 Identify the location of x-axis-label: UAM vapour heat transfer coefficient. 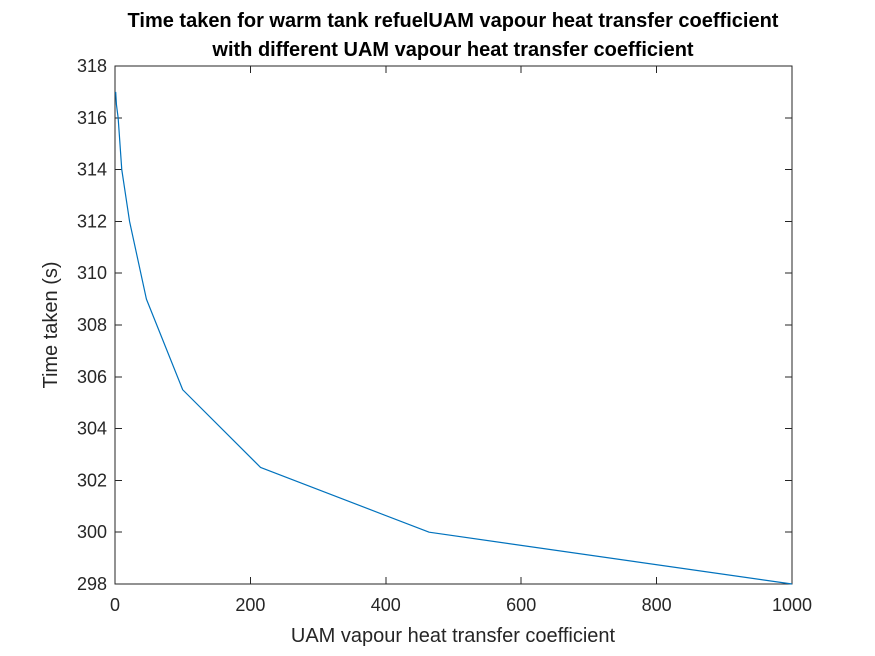
(453, 636).